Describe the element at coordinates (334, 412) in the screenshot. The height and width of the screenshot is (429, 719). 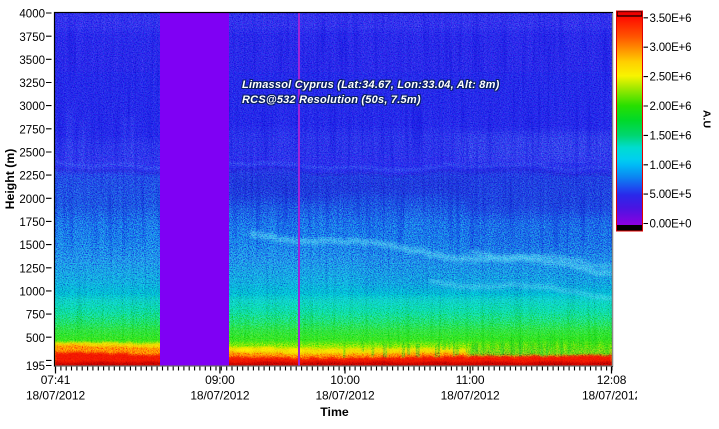
I see `svg-text: Time` at that location.